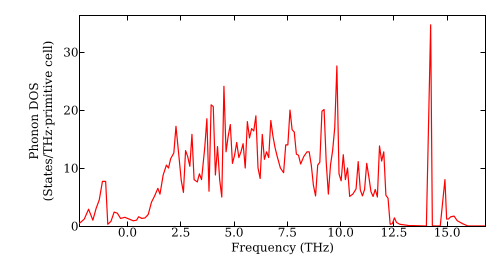 The height and width of the screenshot is (280, 500). I want to click on y-axis-title: Phonon DOS (States/THz·primitive cell), so click(41, 121).